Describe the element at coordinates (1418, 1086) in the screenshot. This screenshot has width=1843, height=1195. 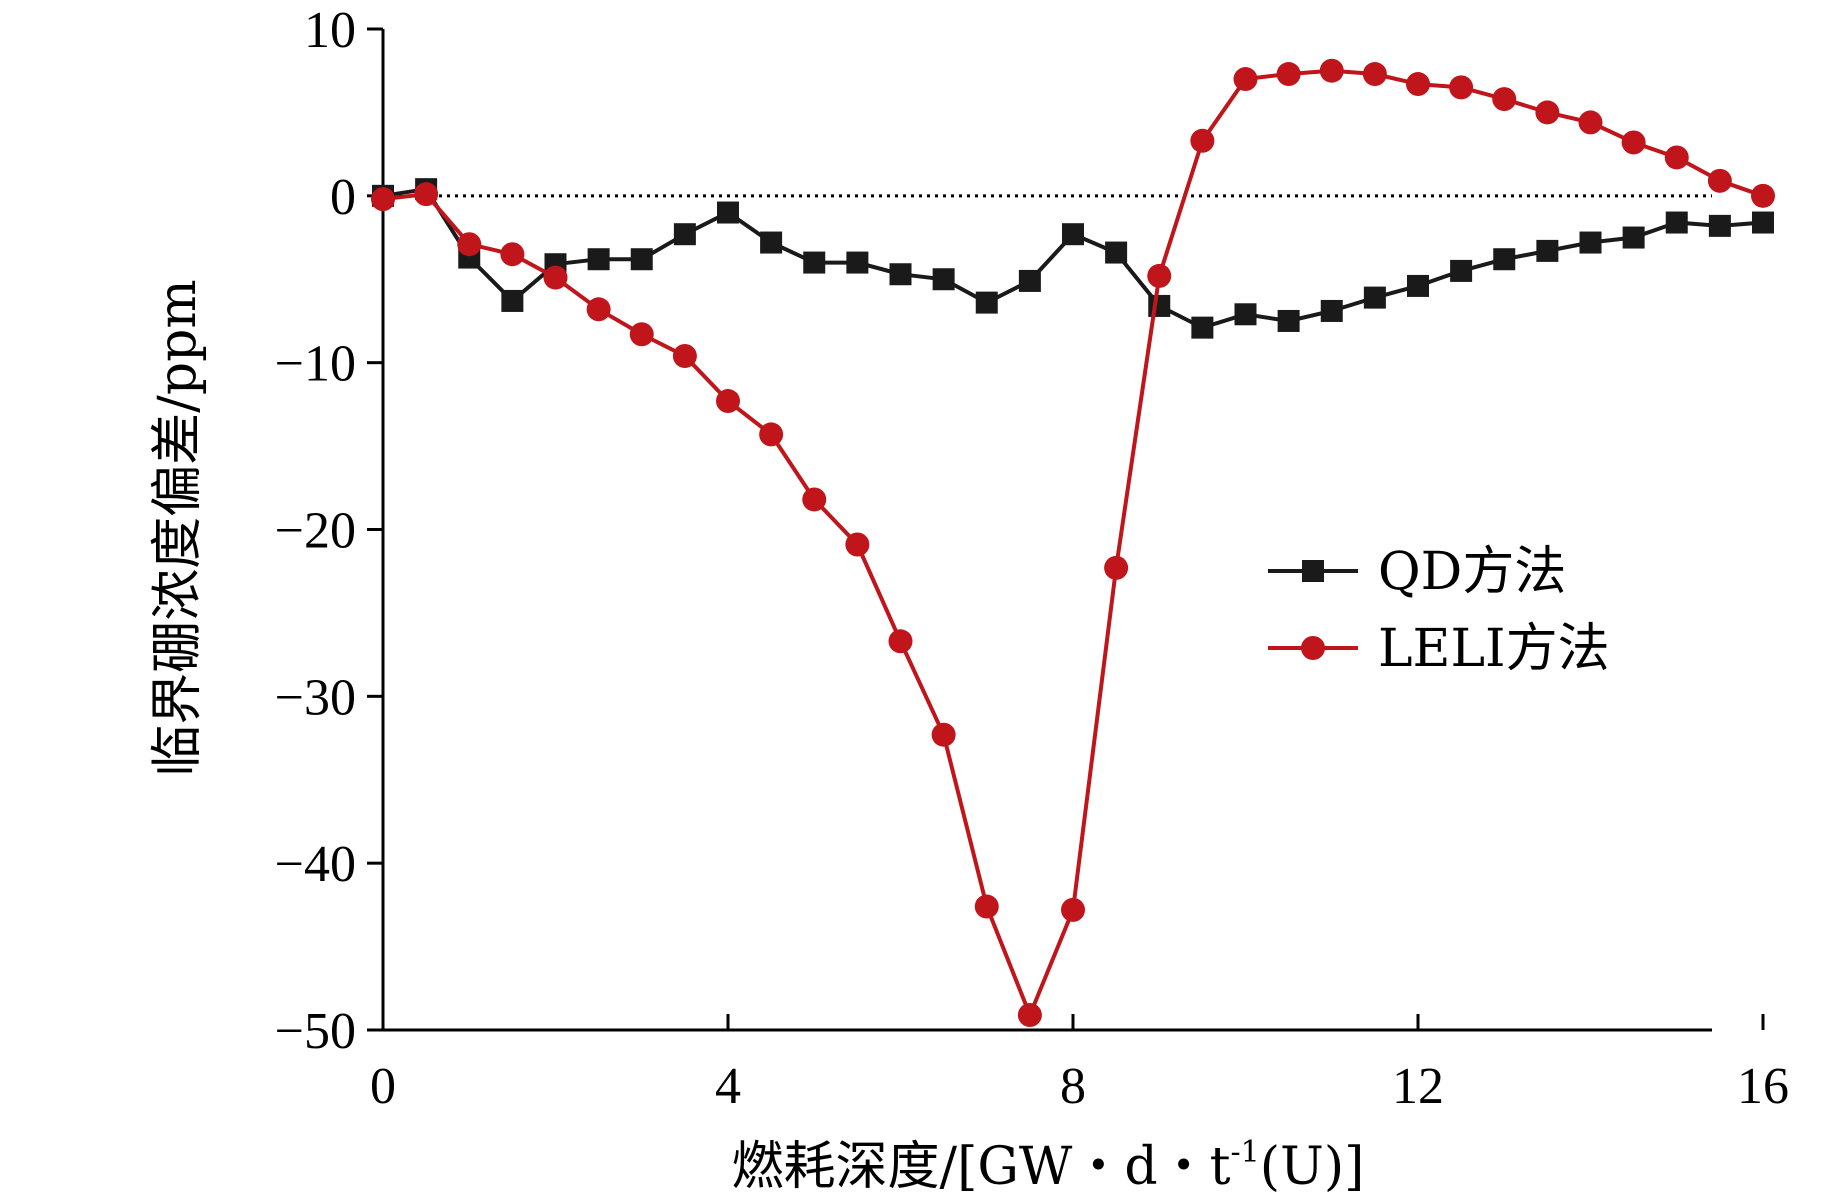
I see `x-tick-label: 12` at that location.